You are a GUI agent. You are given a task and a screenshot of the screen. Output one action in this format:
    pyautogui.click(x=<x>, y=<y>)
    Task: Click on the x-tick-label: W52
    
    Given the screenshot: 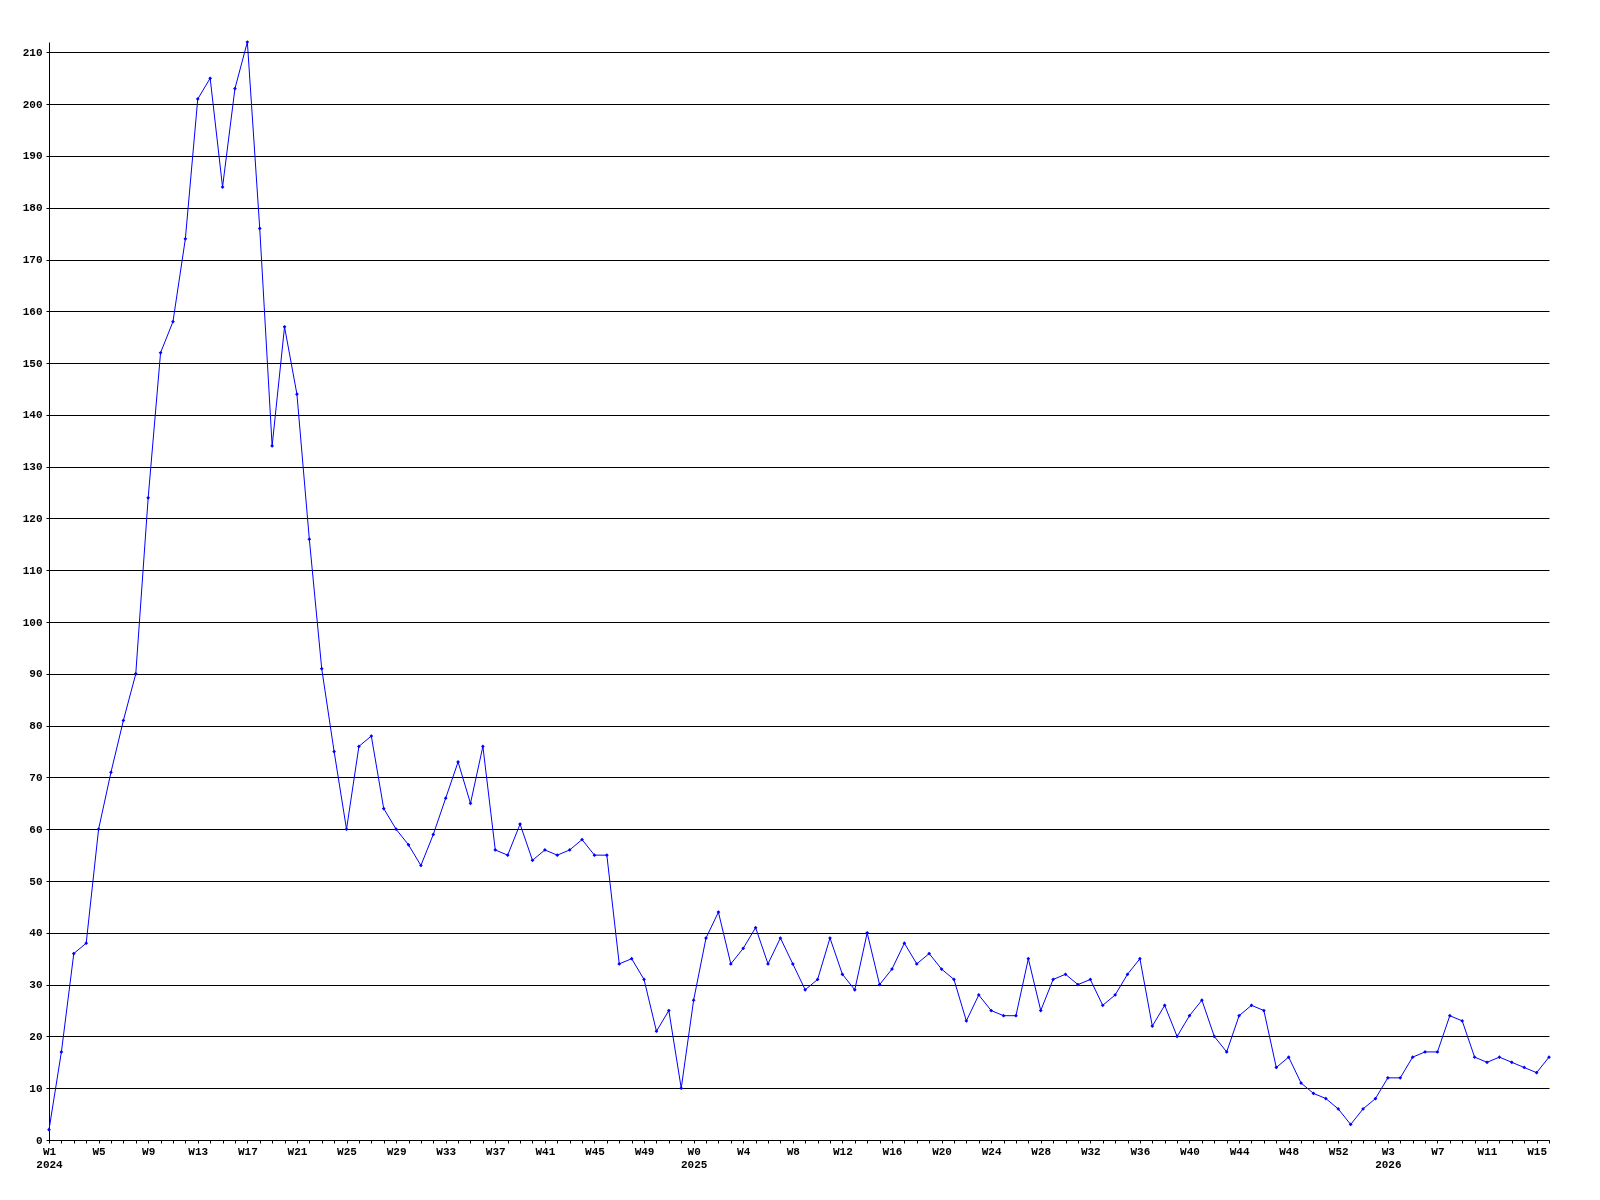 What is the action you would take?
    pyautogui.click(x=1338, y=1151)
    